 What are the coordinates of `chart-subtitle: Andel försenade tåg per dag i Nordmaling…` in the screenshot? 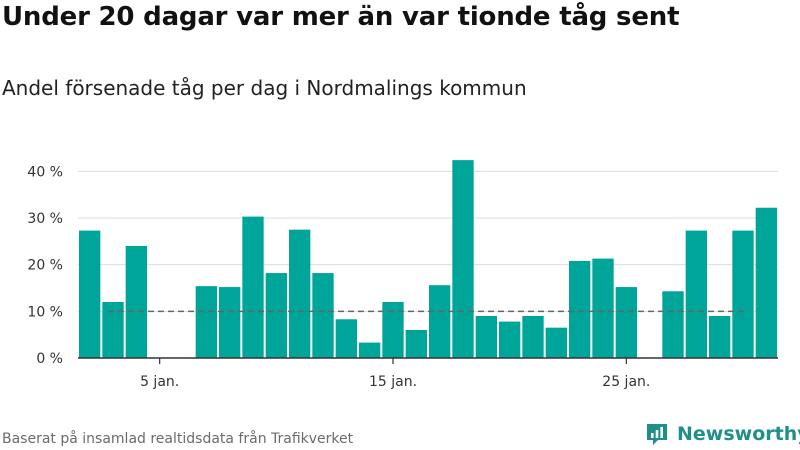 It's located at (264, 88).